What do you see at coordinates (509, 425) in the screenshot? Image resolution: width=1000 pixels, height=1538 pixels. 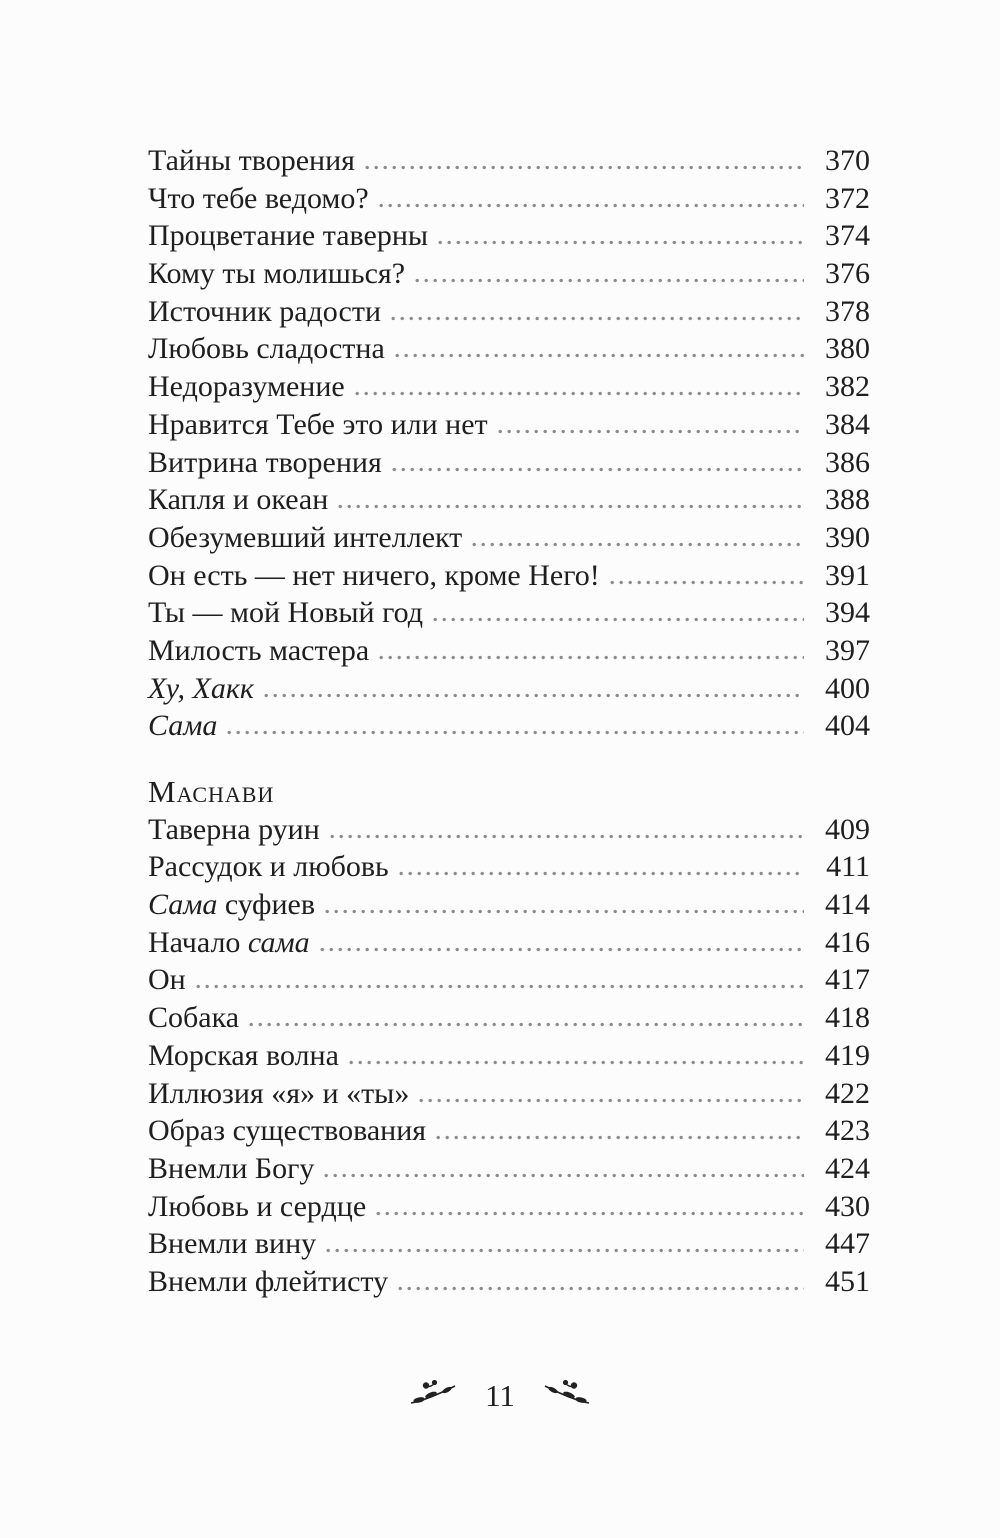 I see `toc-row: Нравится Тебе это или нет 384` at bounding box center [509, 425].